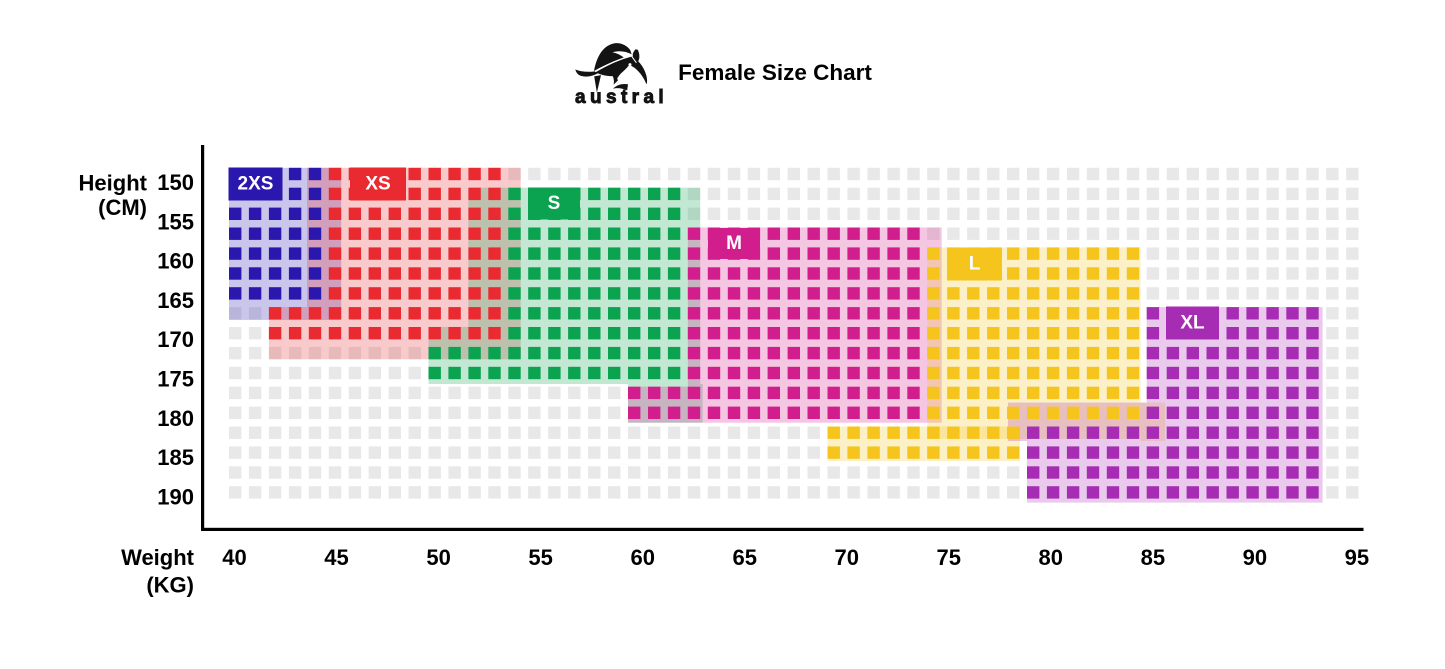 This screenshot has height=669, width=1445. I want to click on svg-text: 60, so click(642, 557).